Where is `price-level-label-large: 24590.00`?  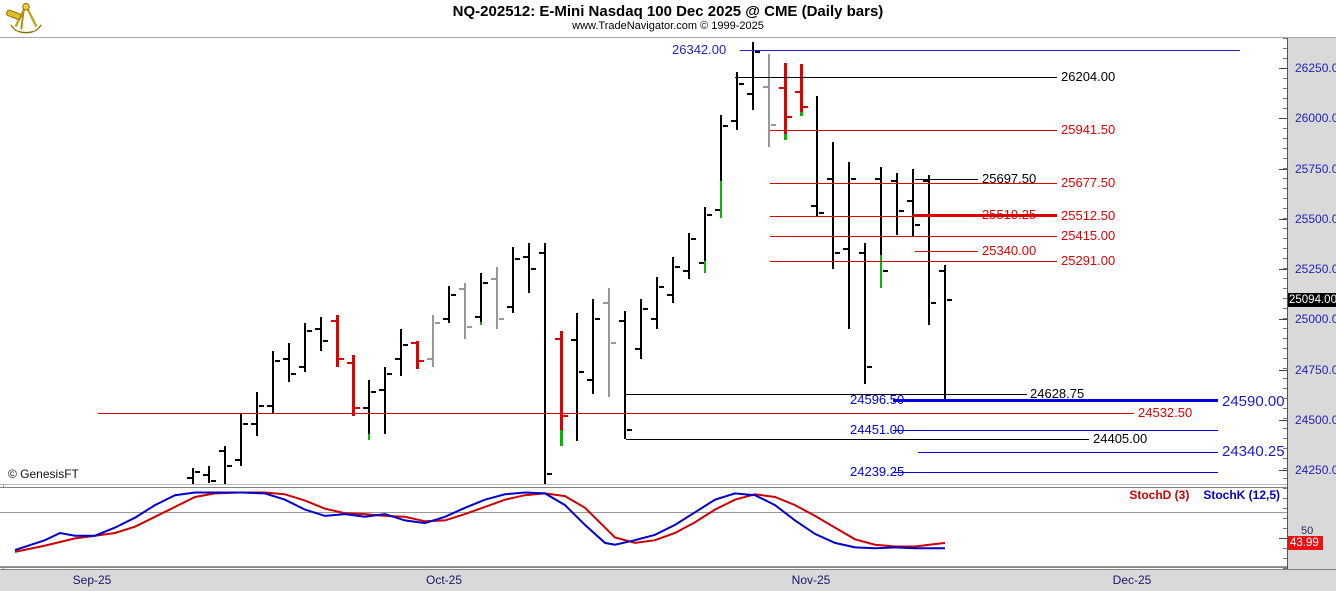
price-level-label-large: 24590.00 is located at coordinates (1253, 401).